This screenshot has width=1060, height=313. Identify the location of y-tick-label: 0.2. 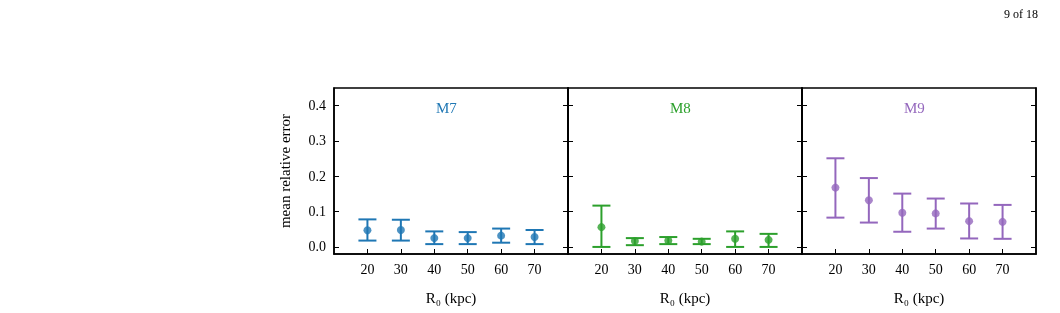
(317, 176).